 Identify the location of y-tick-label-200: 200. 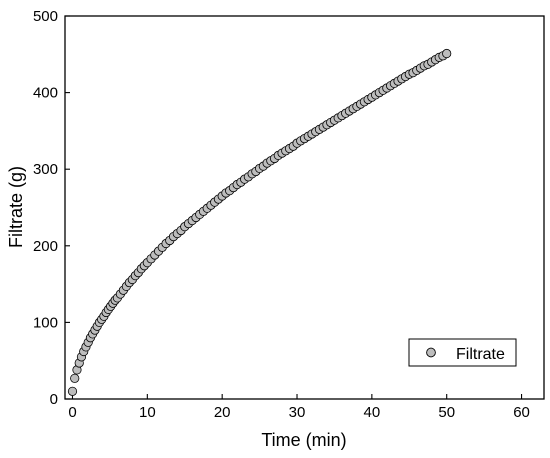
(45, 246).